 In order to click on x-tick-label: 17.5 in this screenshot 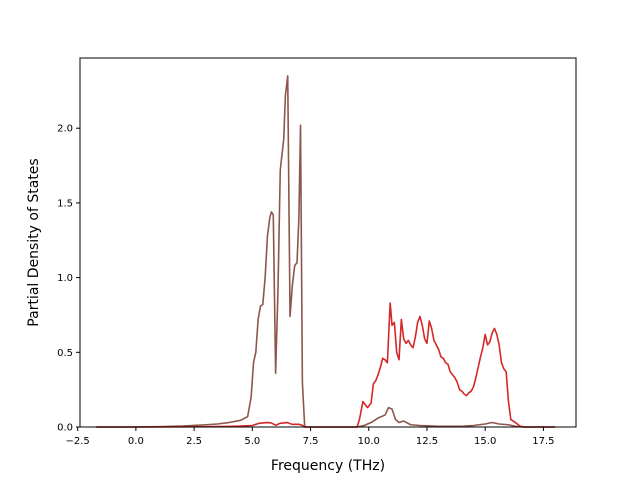, I will do `click(543, 441)`.